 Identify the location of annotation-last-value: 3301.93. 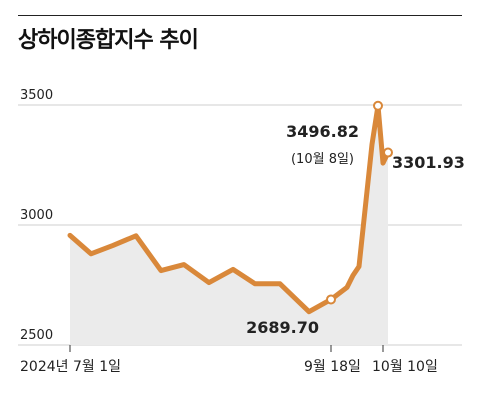
(428, 162).